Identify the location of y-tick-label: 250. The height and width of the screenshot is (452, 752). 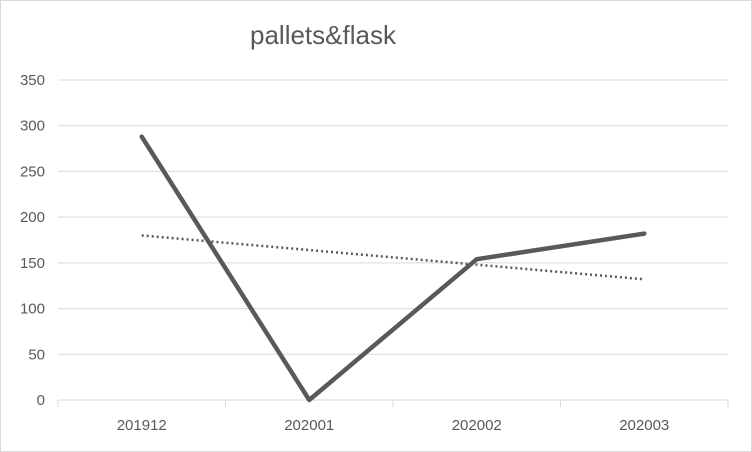
(32, 171).